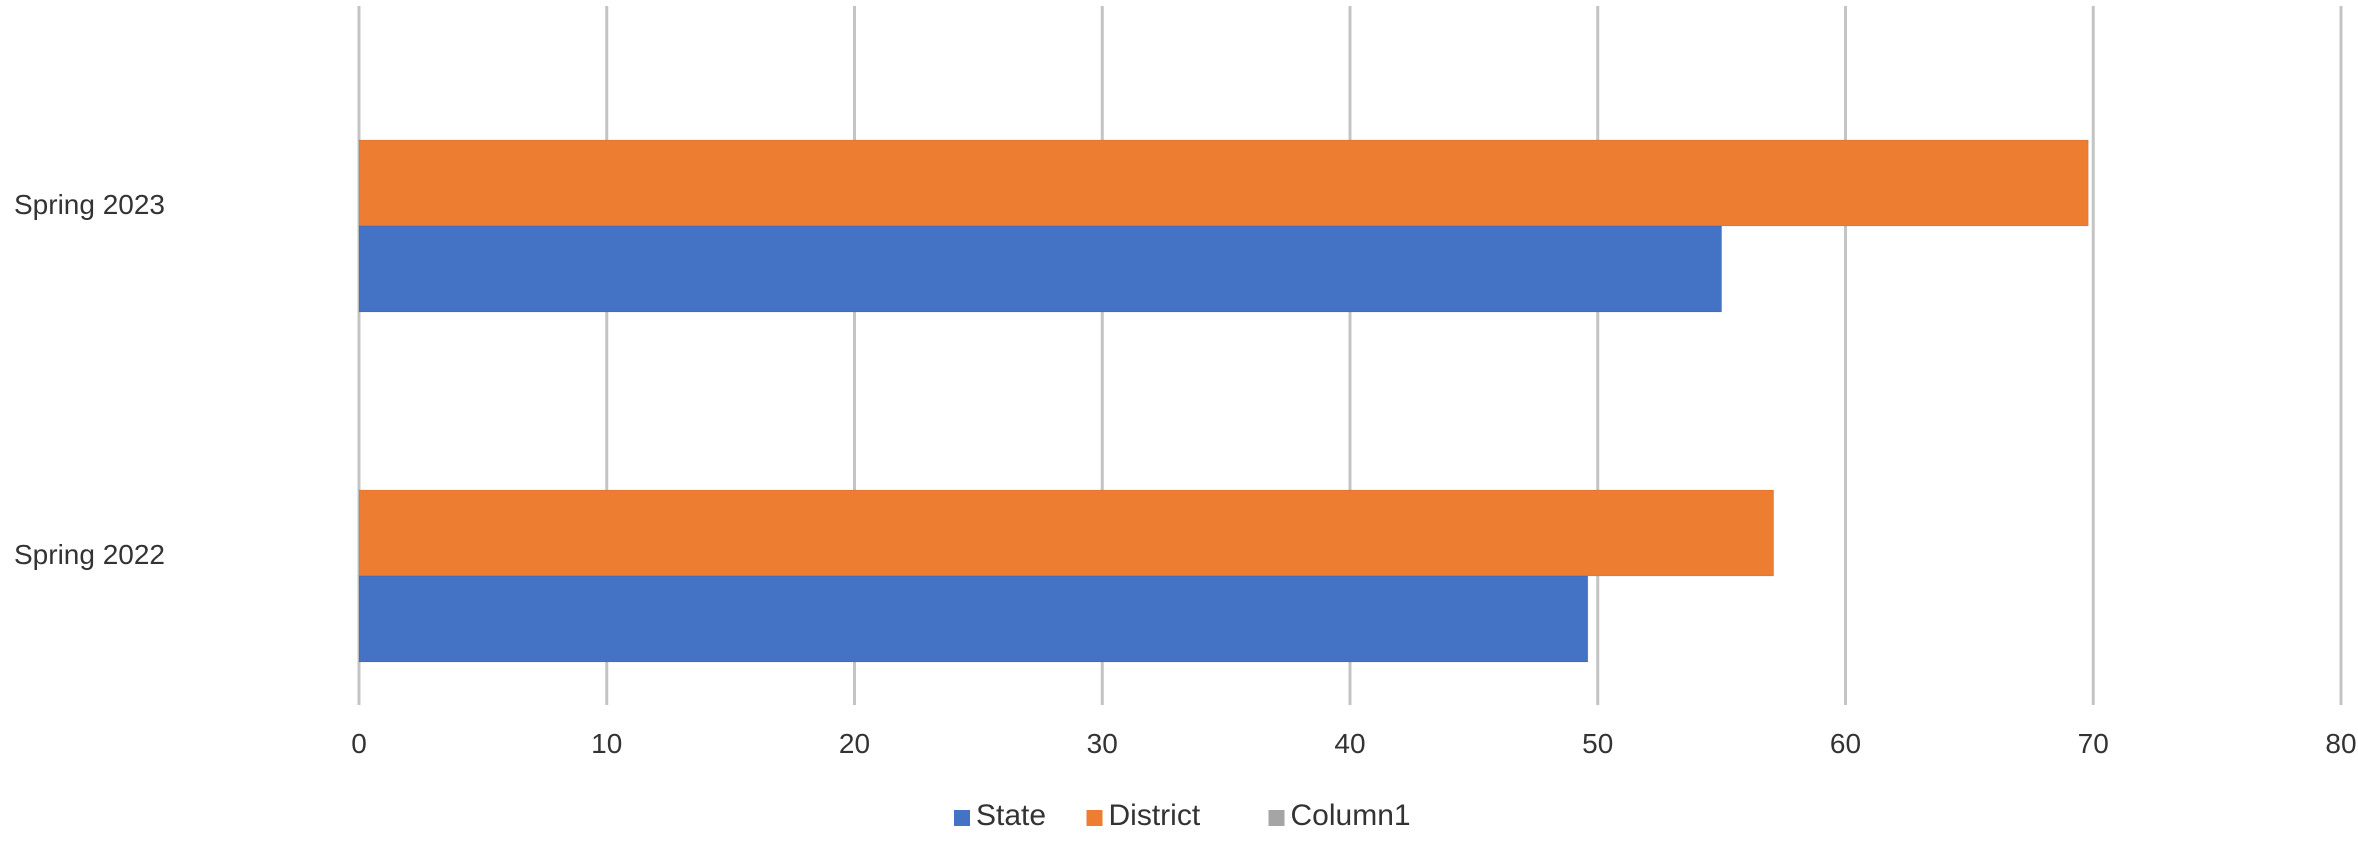 The width and height of the screenshot is (2358, 841). I want to click on x-tick-label: 20, so click(854, 743).